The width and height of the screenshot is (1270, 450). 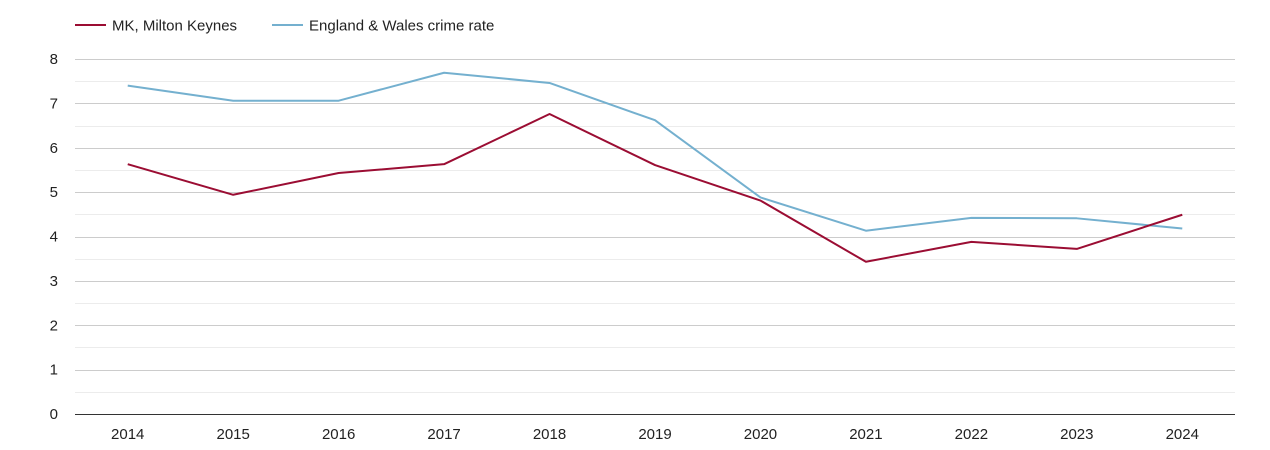 I want to click on y-tick-label: 5, so click(x=54, y=192).